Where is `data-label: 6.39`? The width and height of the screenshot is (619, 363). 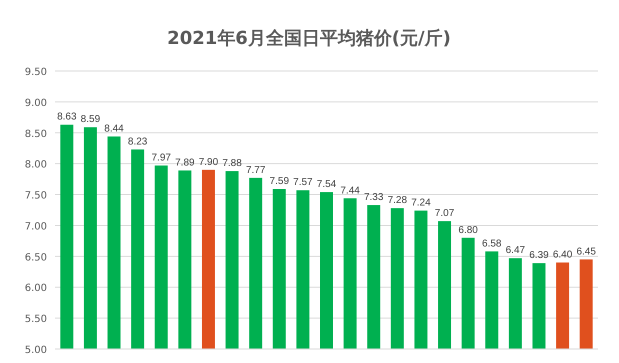 data-label: 6.39 is located at coordinates (539, 256).